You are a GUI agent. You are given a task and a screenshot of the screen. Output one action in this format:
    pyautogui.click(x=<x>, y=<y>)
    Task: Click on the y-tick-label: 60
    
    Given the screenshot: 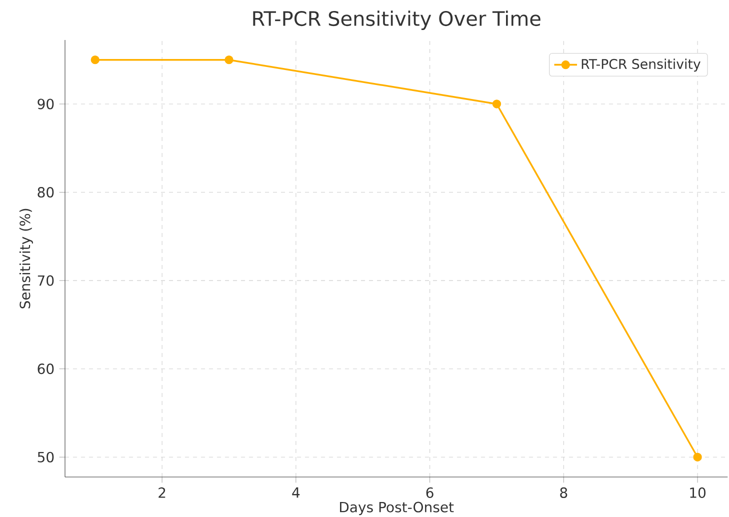 What is the action you would take?
    pyautogui.click(x=46, y=369)
    